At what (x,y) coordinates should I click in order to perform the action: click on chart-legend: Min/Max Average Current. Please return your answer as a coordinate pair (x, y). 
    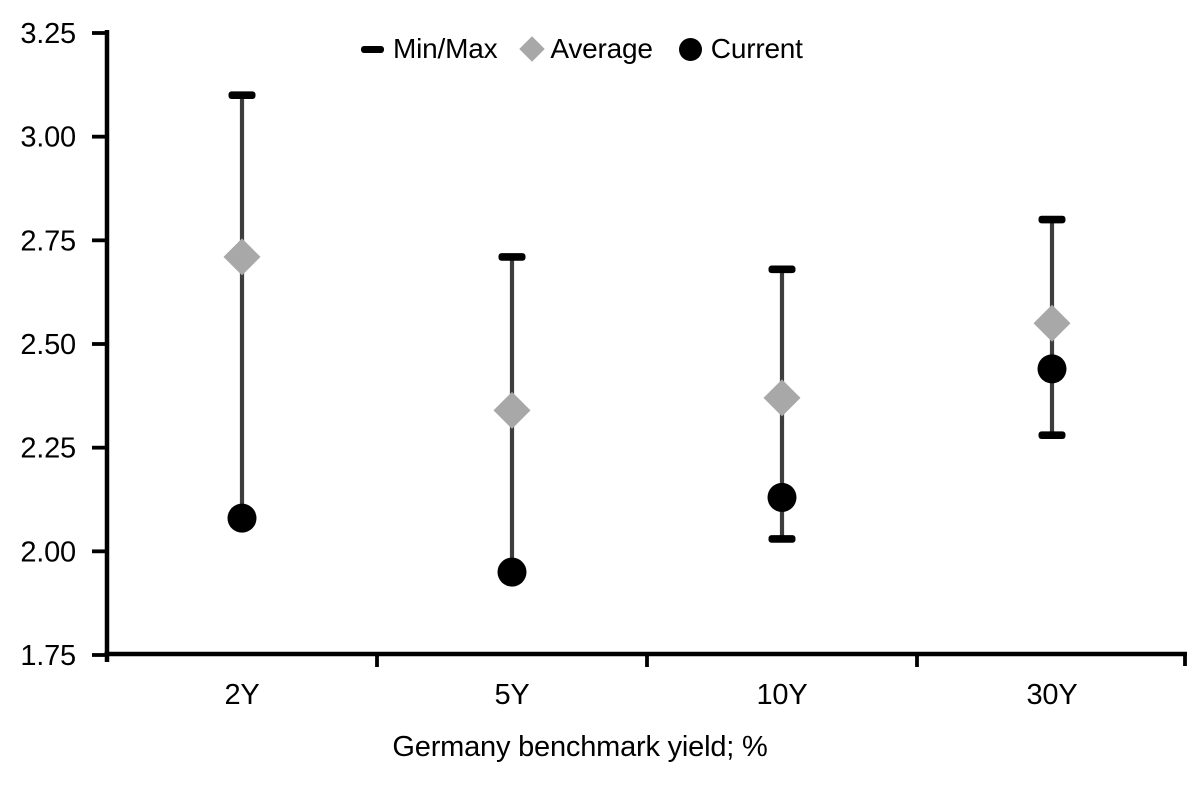
    Looking at the image, I should click on (582, 49).